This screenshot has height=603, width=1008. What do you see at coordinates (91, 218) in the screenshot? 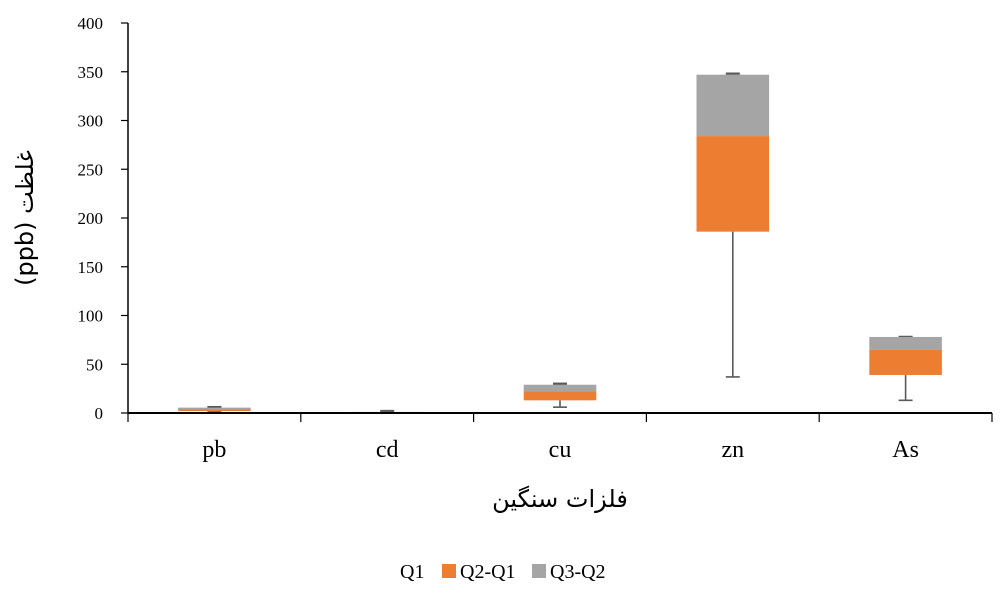
I see `y-tick-label: 200` at bounding box center [91, 218].